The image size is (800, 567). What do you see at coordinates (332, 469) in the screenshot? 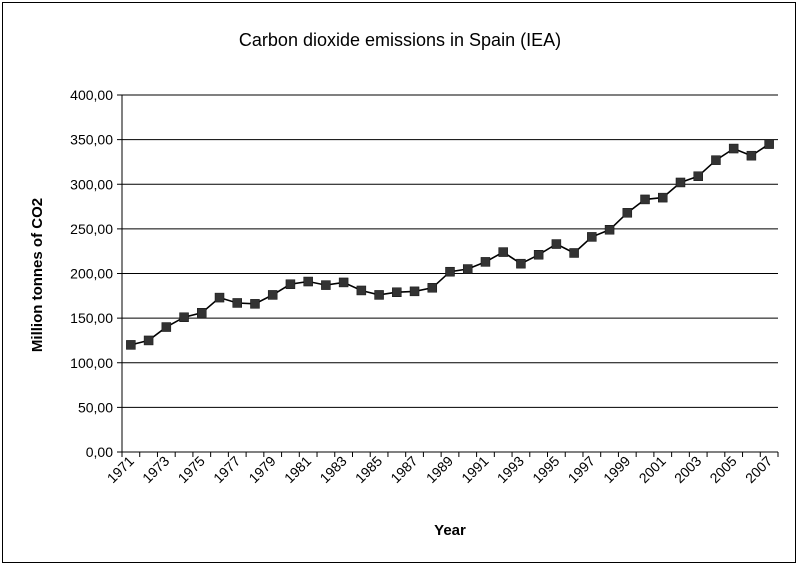
I see `x-tick-label: 1983` at bounding box center [332, 469].